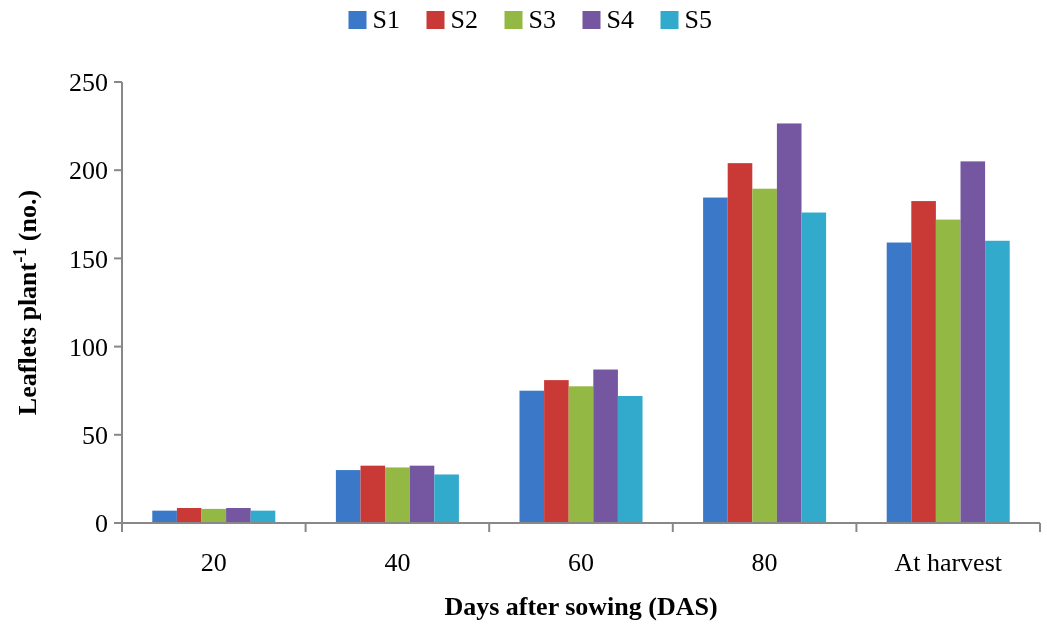 The width and height of the screenshot is (1047, 625). I want to click on legend-label: S5, so click(698, 19).